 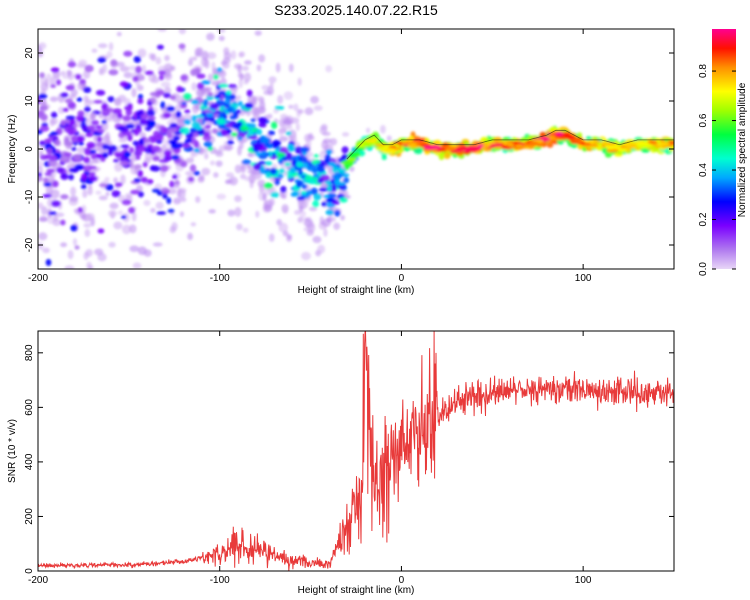 I want to click on colorbar-tick-label: 0.0, so click(x=703, y=269).